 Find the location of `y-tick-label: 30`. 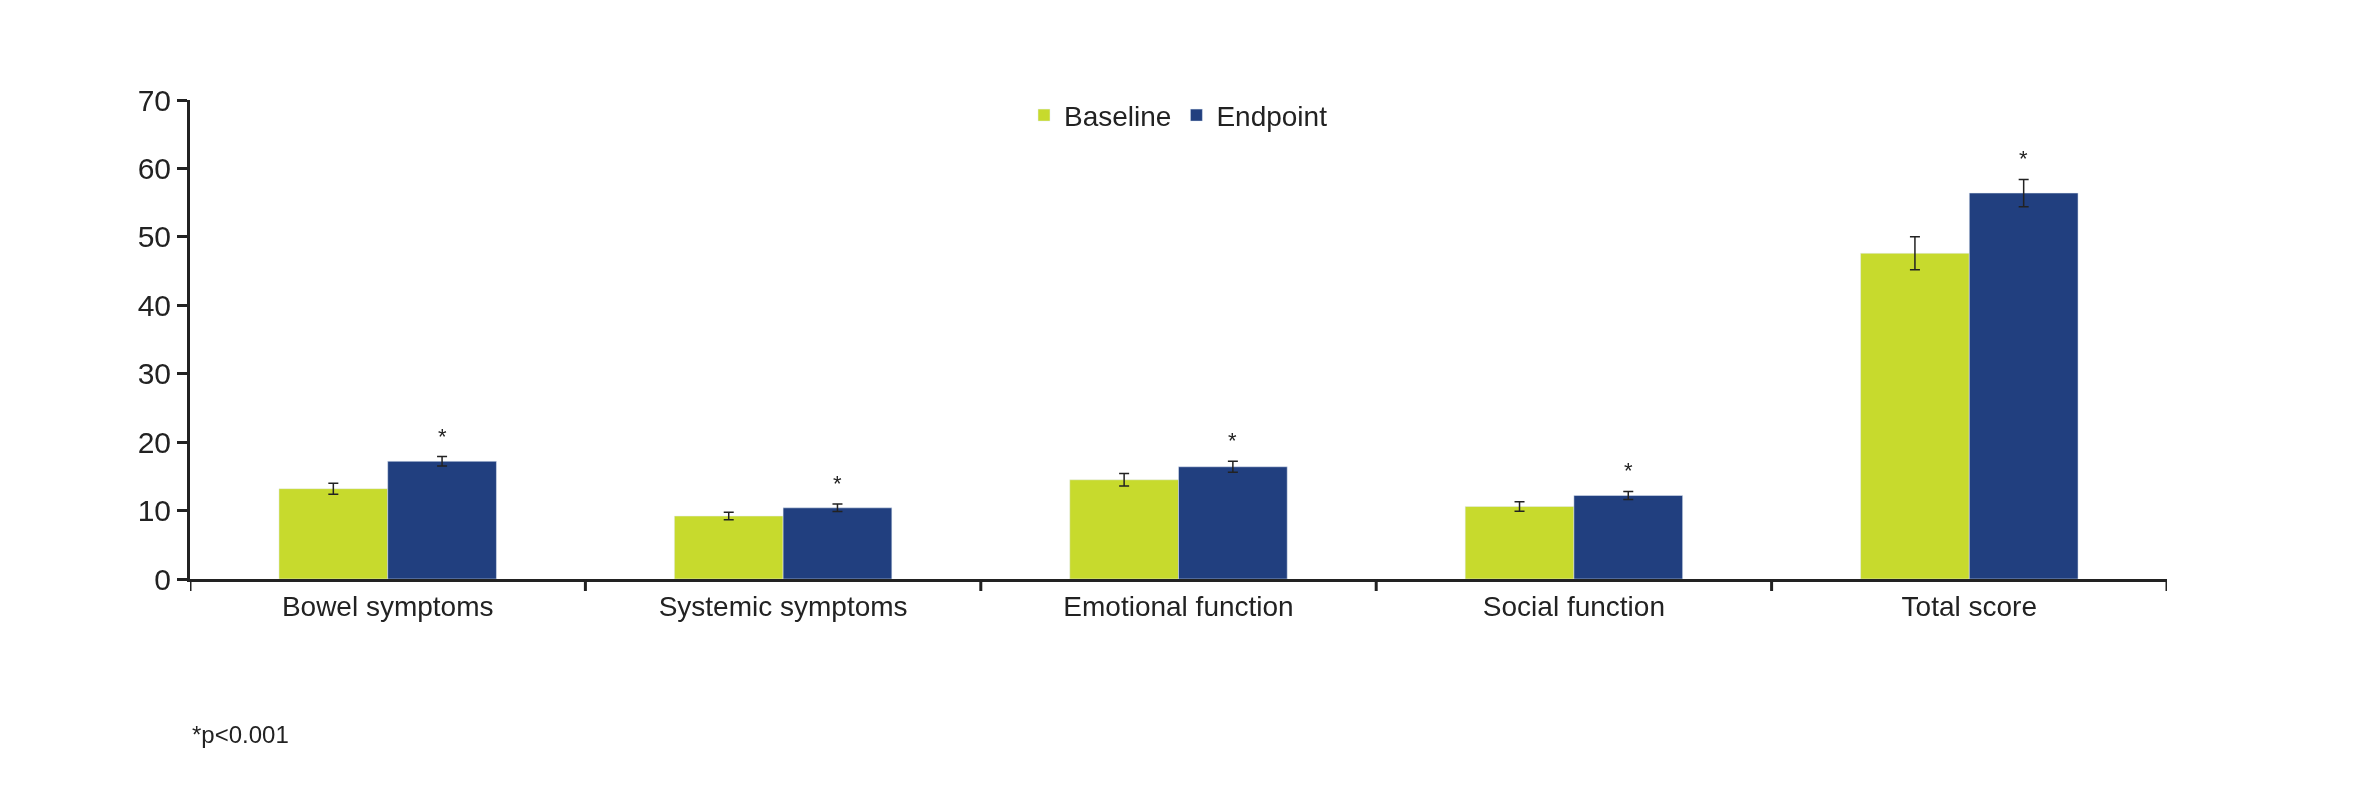

y-tick-label: 30 is located at coordinates (154, 374).